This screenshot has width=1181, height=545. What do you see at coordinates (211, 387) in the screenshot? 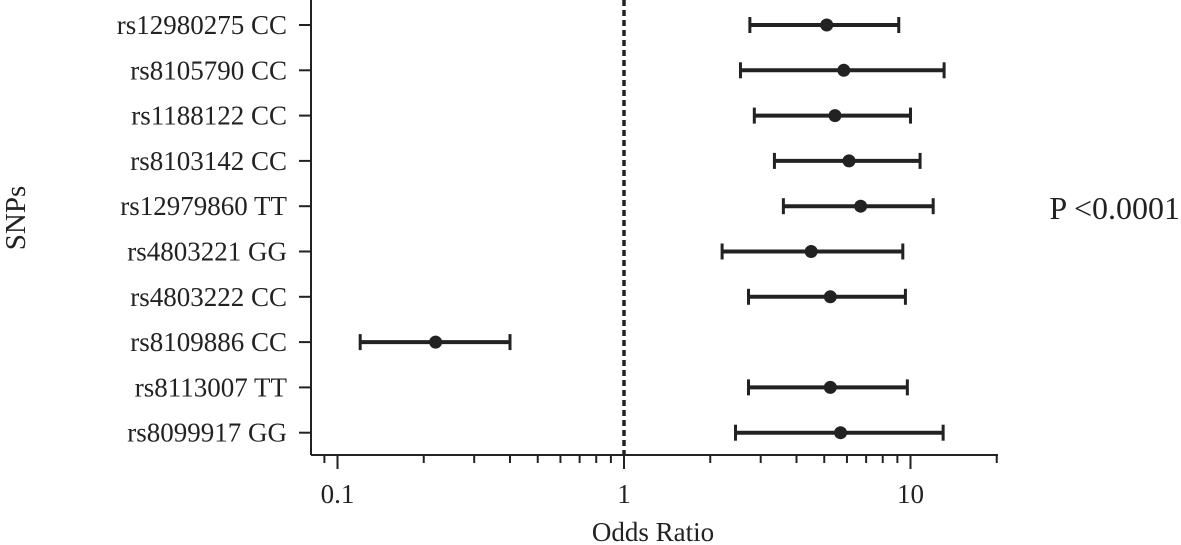
I see `snp-label: rs8113007 TT` at bounding box center [211, 387].